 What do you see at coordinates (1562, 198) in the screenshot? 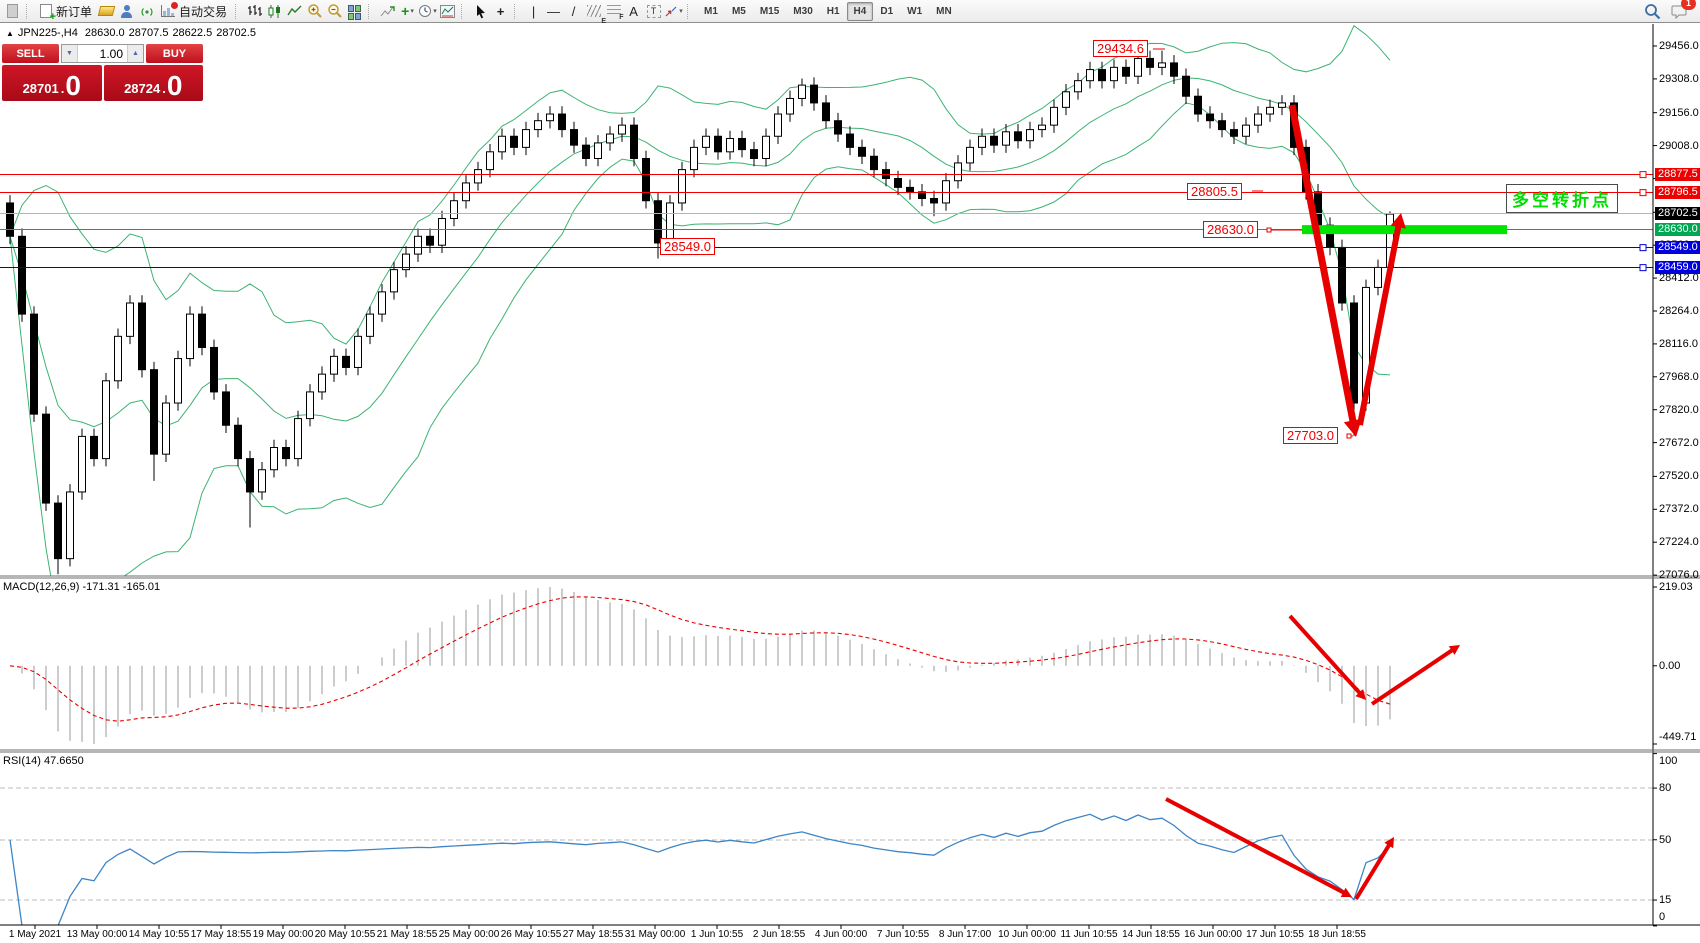
I see `annotation-text: 多空转折点` at bounding box center [1562, 198].